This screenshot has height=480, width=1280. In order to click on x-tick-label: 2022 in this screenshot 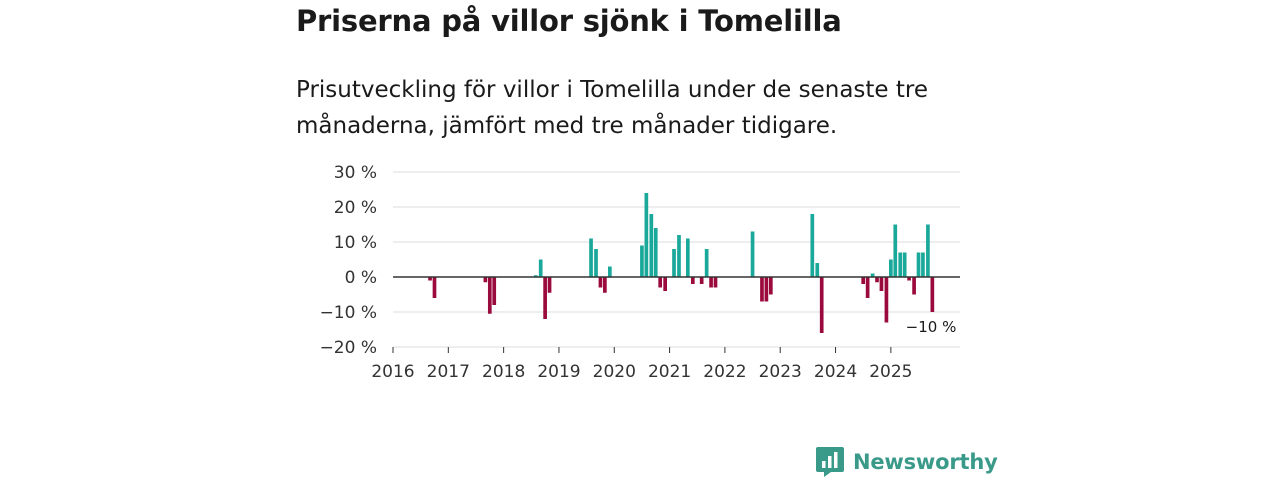, I will do `click(724, 372)`.